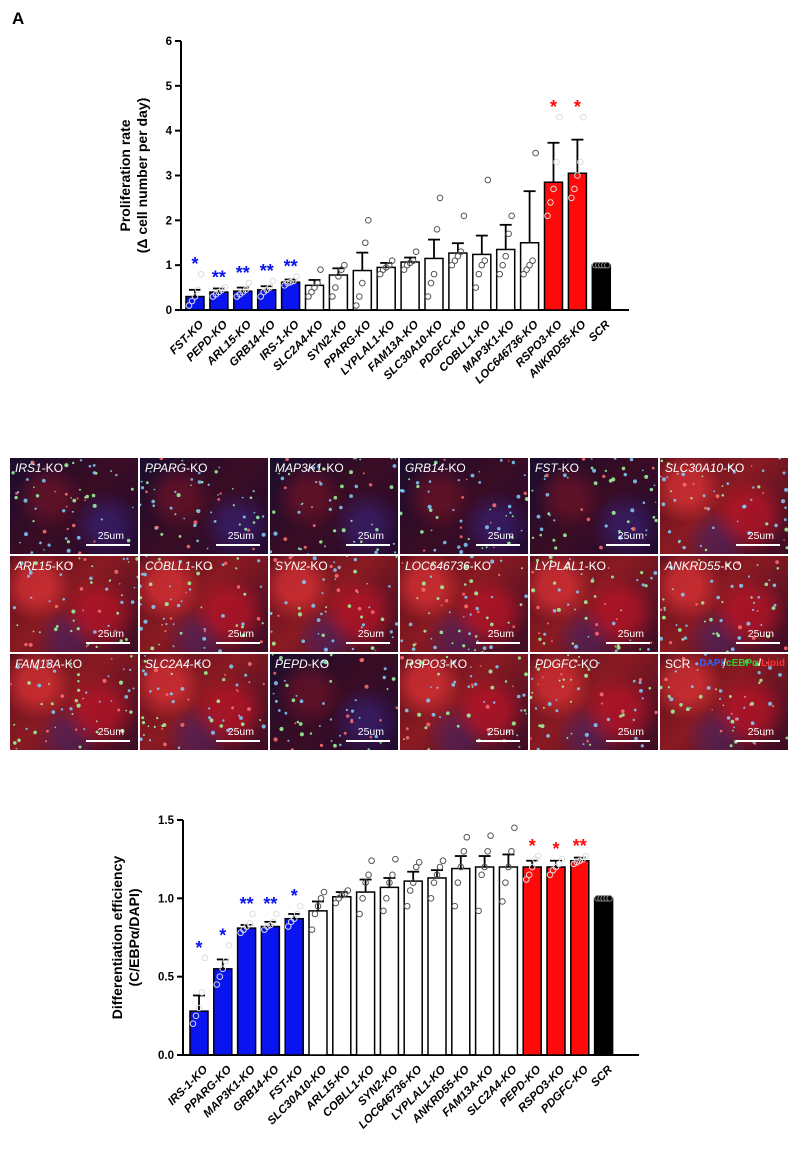  Describe the element at coordinates (299, 468) in the screenshot. I see `gene-name: MAP3K1` at that location.